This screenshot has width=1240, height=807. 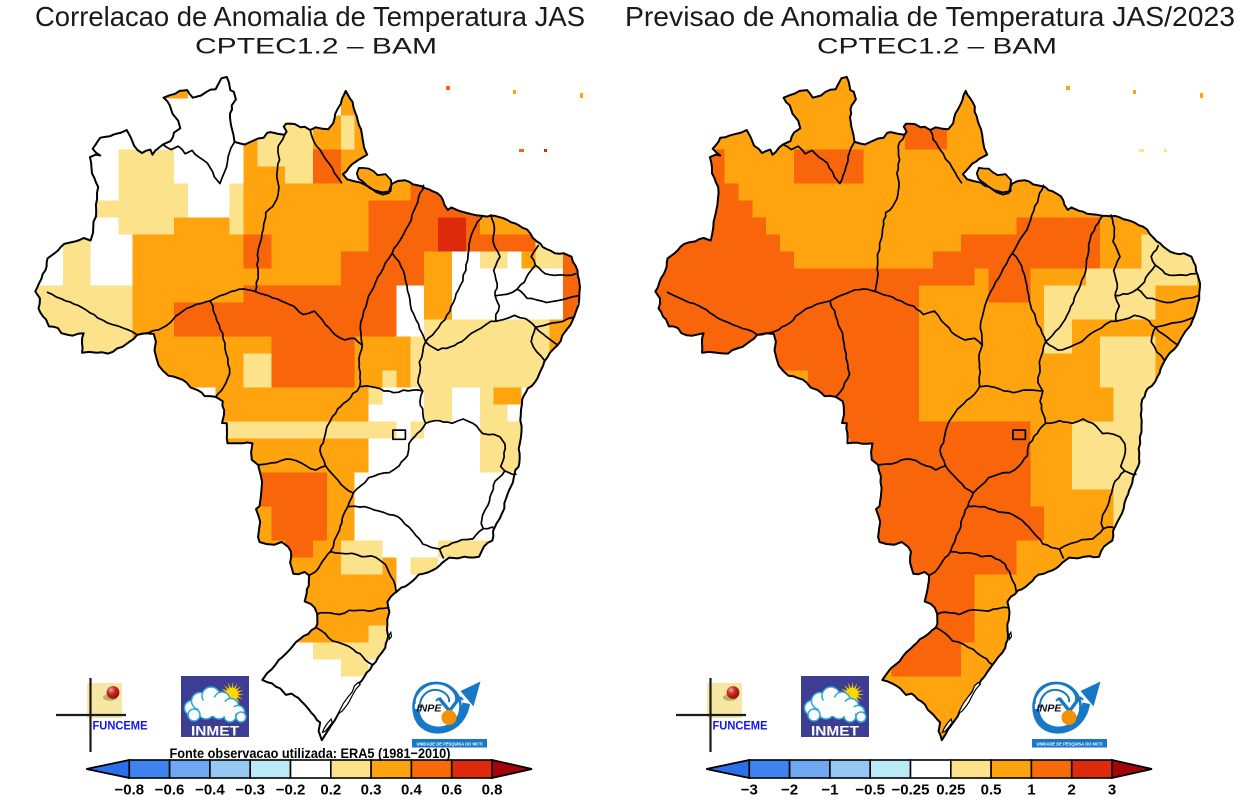 What do you see at coordinates (170, 790) in the screenshot?
I see `svg-text: −0.6` at bounding box center [170, 790].